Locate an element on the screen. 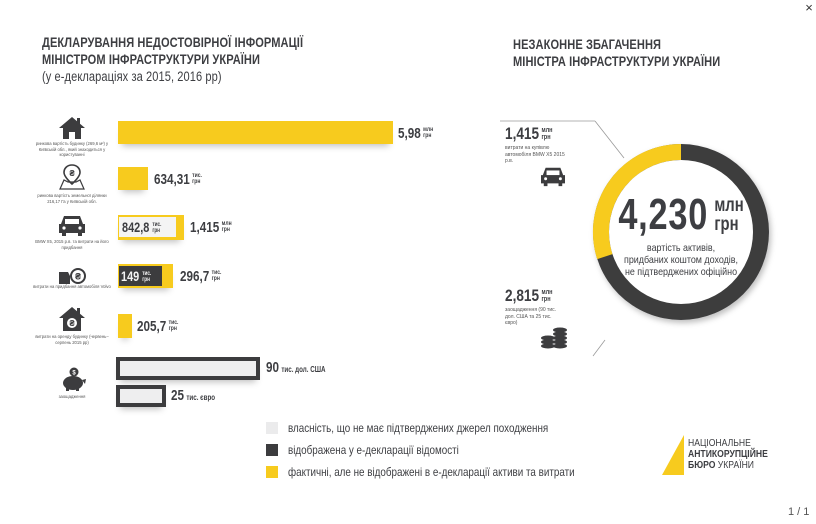  logo-line3-bold: БЮРО is located at coordinates (702, 465).